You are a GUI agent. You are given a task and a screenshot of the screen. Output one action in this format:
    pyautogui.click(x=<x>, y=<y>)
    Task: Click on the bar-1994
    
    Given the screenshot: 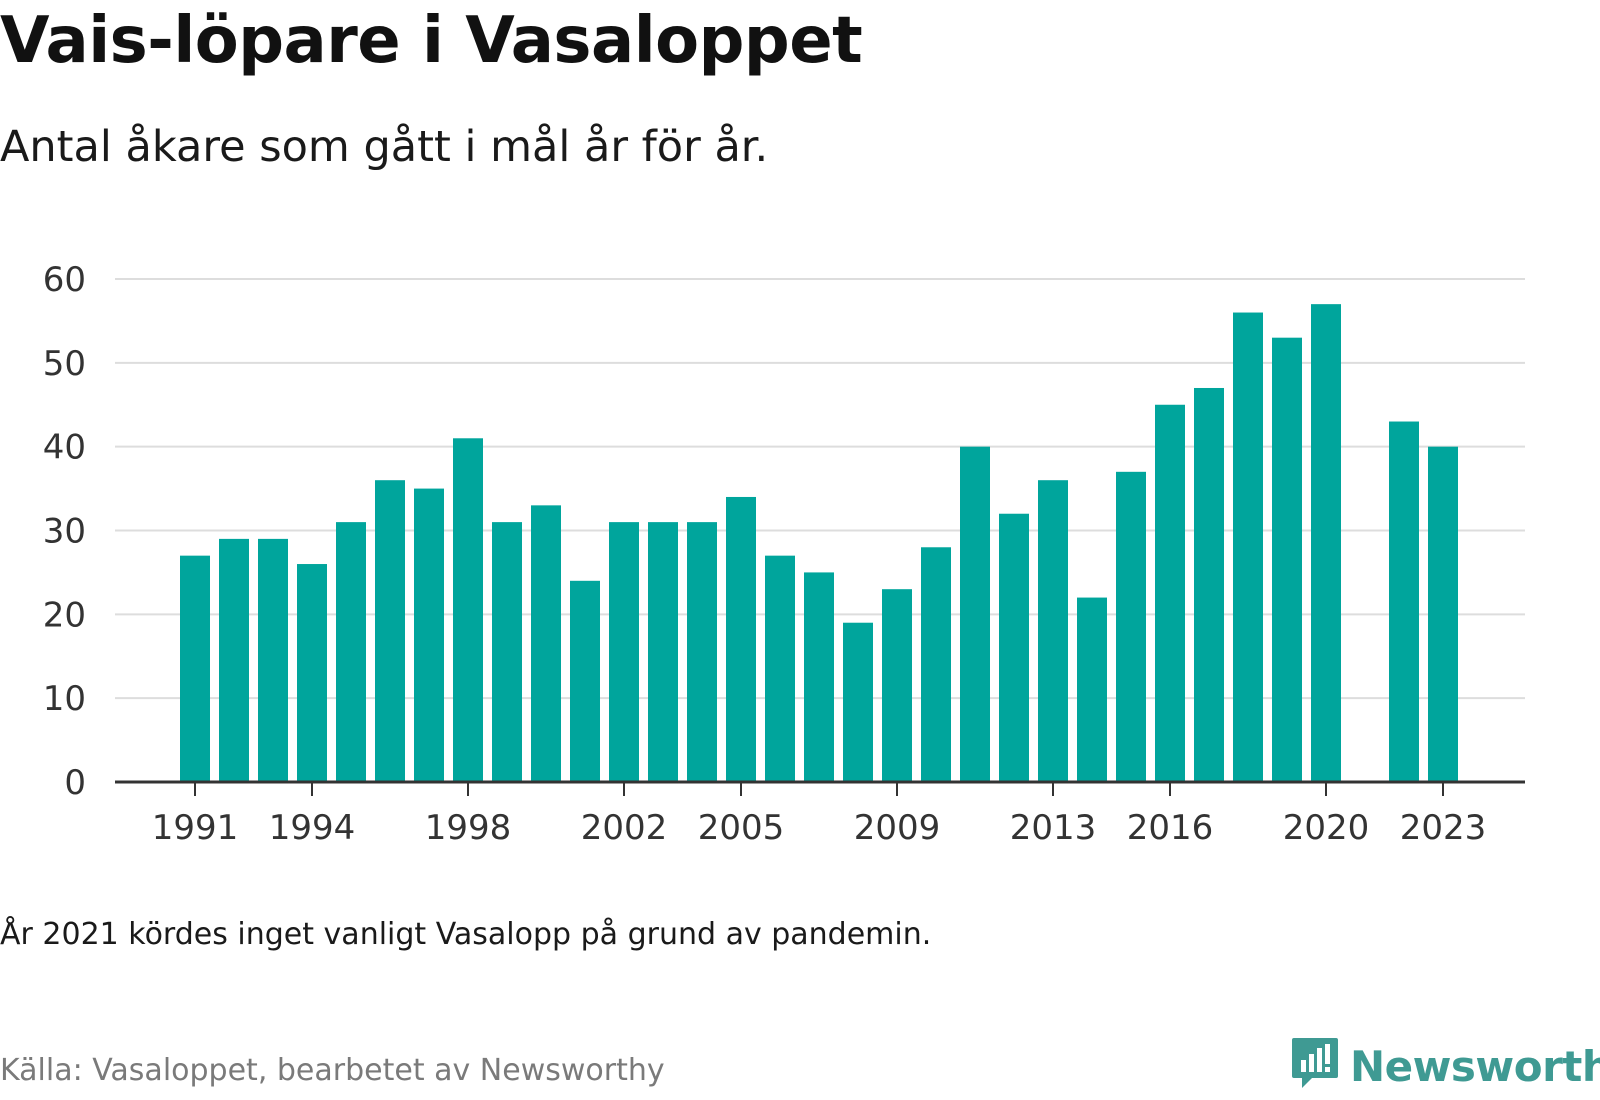 What is the action you would take?
    pyautogui.click(x=312, y=673)
    